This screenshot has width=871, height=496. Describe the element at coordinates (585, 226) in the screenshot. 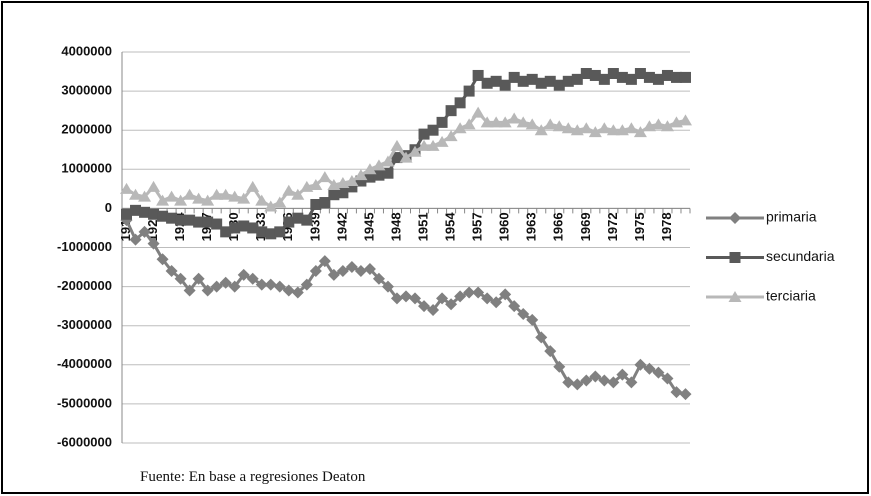

I see `x-tick-label: 1969` at that location.